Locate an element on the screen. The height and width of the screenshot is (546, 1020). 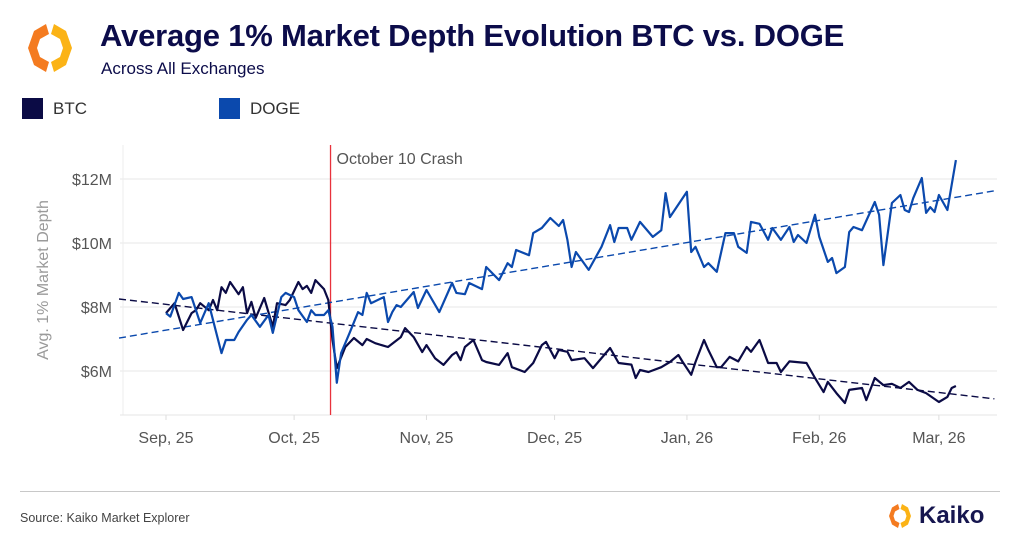
x-tick-label: Feb, 26 is located at coordinates (819, 438).